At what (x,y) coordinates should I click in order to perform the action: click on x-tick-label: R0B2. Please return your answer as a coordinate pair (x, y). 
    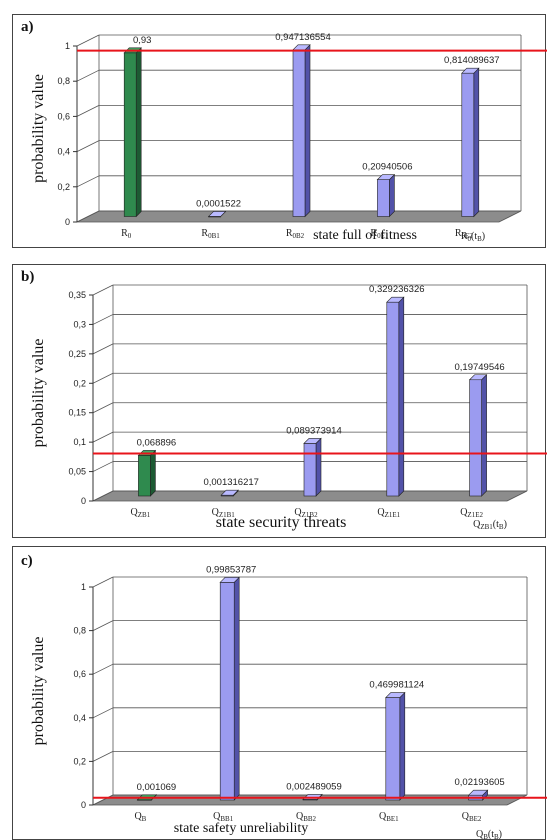
    Looking at the image, I should click on (295, 234).